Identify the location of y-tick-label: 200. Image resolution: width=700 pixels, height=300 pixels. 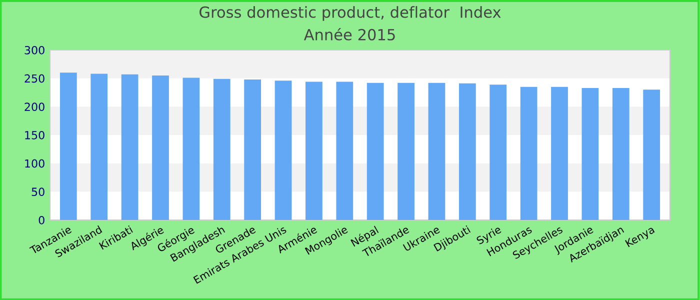
(34, 107).